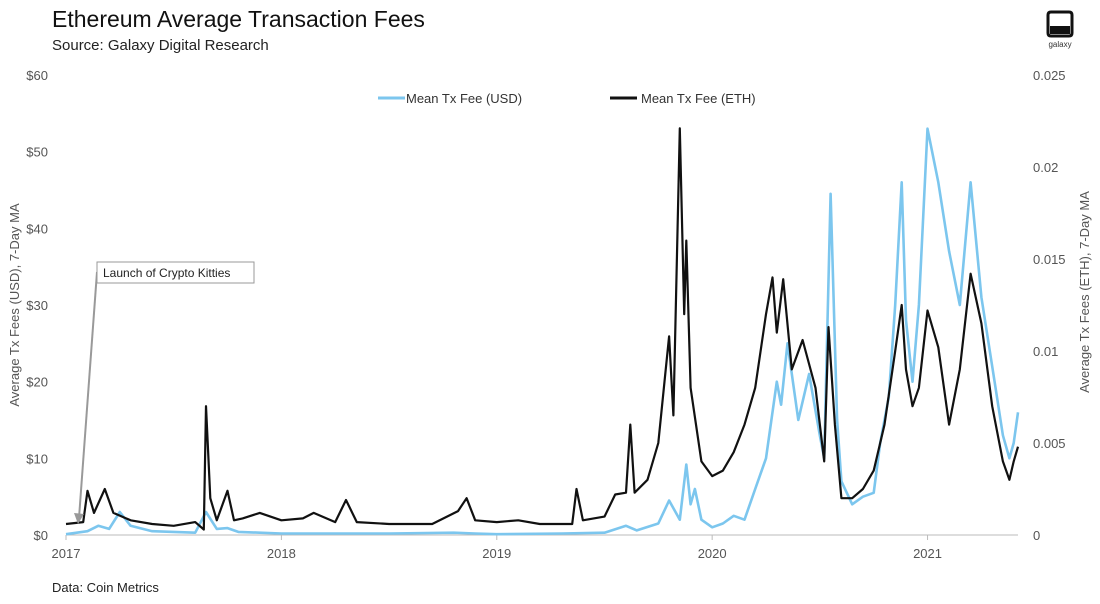 This screenshot has width=1100, height=604. What do you see at coordinates (37, 75) in the screenshot?
I see `y-left-tick-label: $60` at bounding box center [37, 75].